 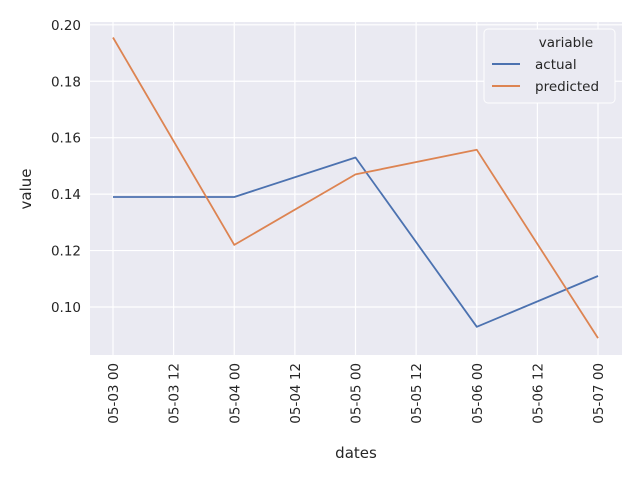 I want to click on x-tick-label: 05-04 00, so click(x=235, y=393).